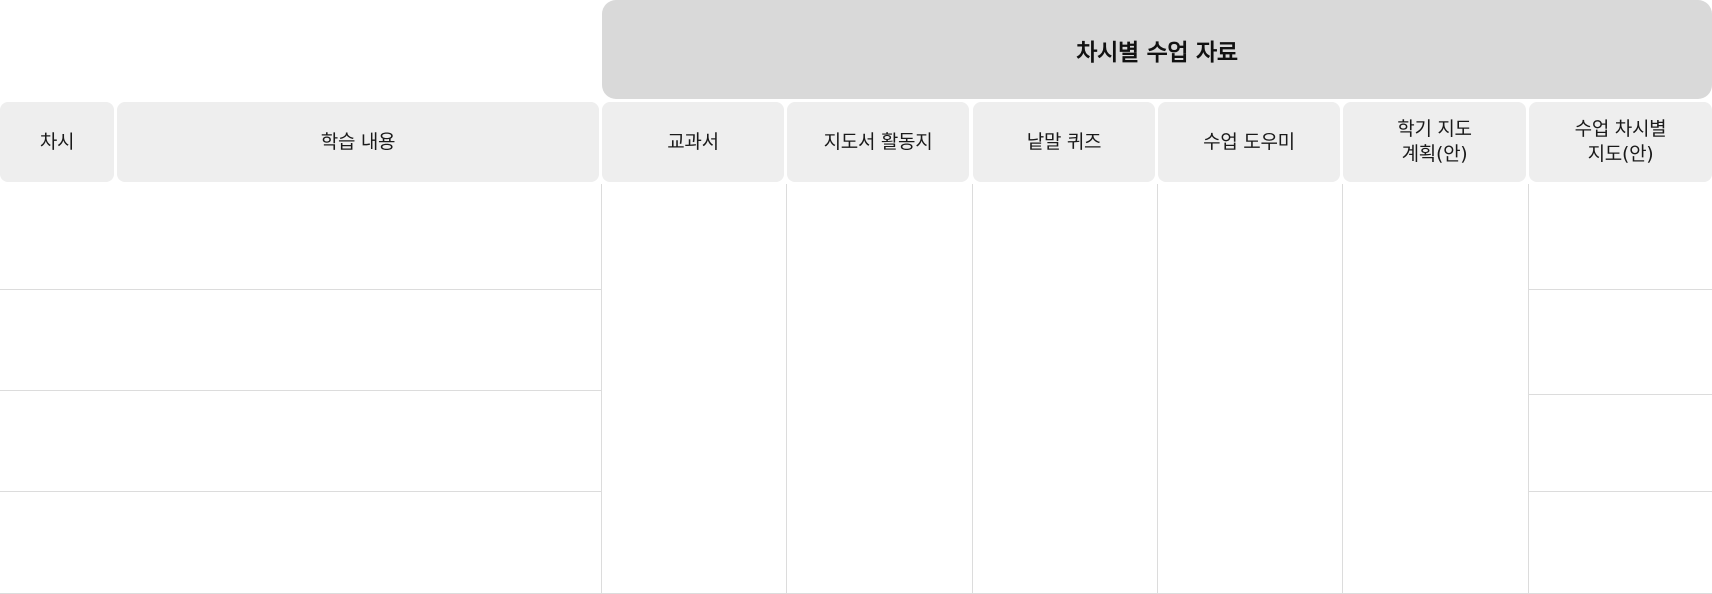 This screenshot has height=594, width=1712. I want to click on column-header-semester-plan: 학기 지도 계획(안), so click(1434, 142).